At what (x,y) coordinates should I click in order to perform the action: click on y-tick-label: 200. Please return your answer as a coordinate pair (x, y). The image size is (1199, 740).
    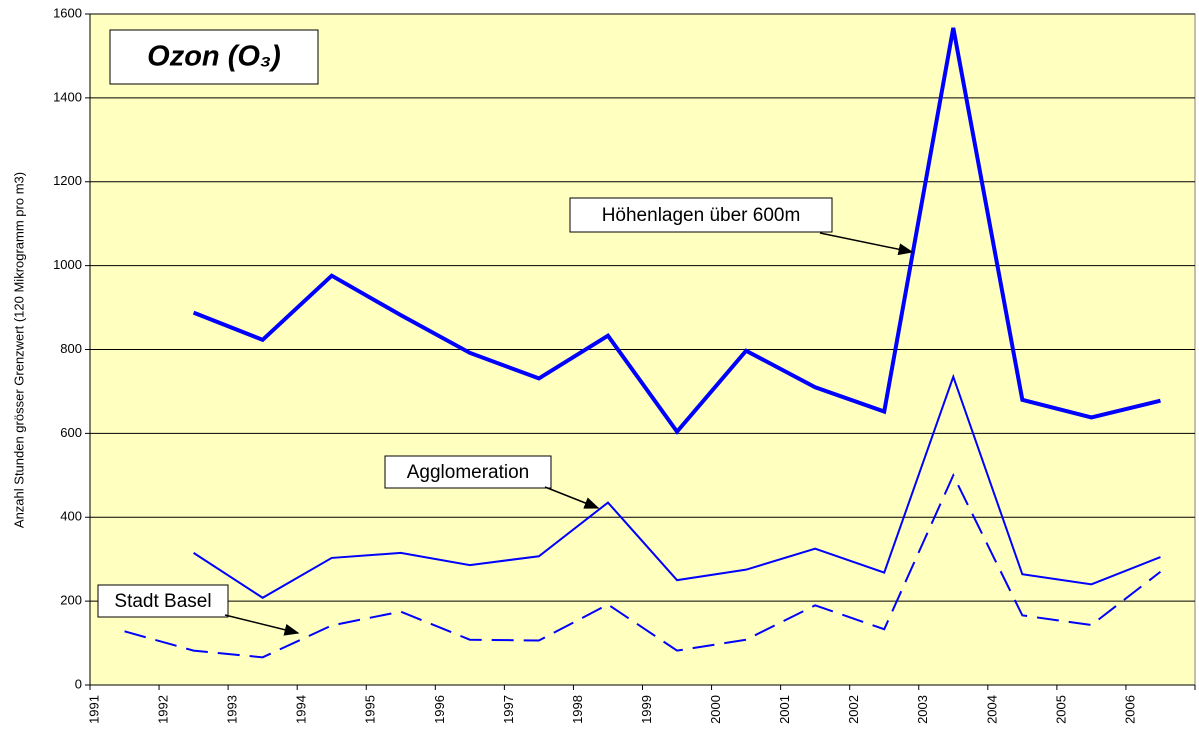
    Looking at the image, I should click on (71, 600).